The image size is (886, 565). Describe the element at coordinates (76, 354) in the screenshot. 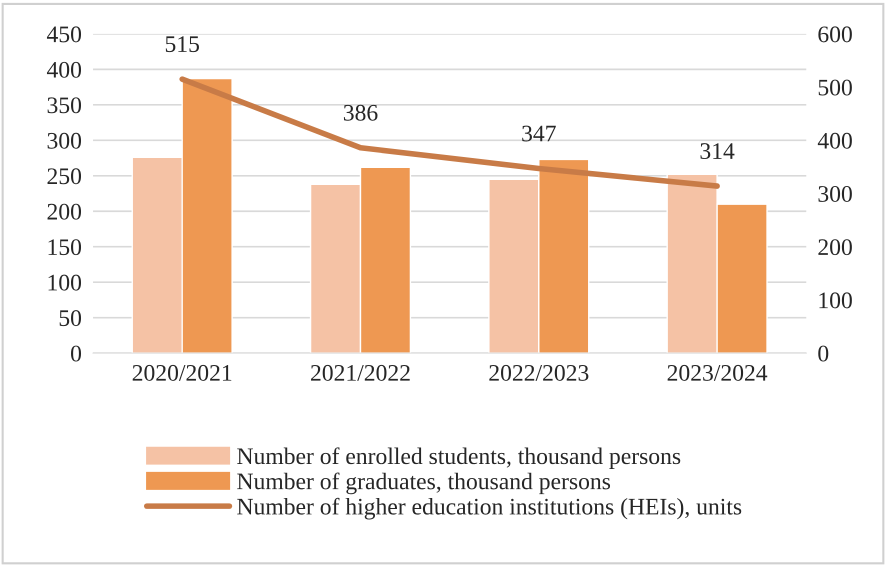

I see `y-tick-label: 0` at that location.